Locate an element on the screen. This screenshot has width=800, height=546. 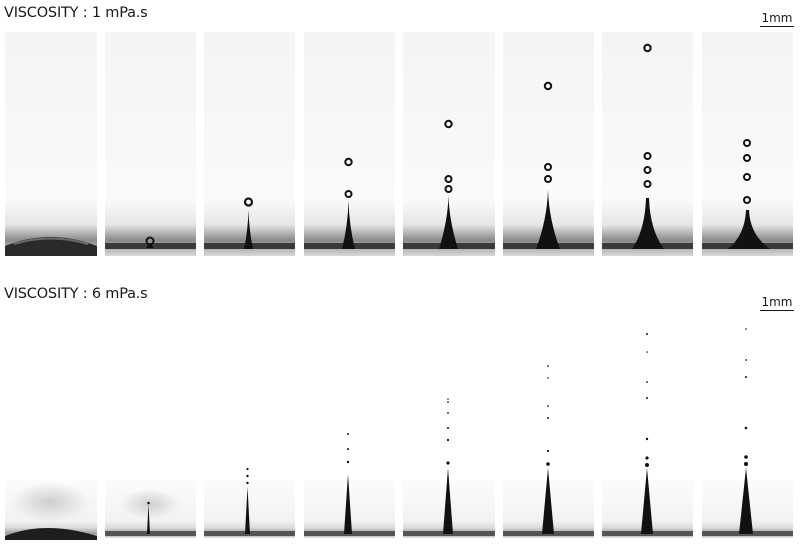
row-2-scale-line is located at coordinates (777, 310).